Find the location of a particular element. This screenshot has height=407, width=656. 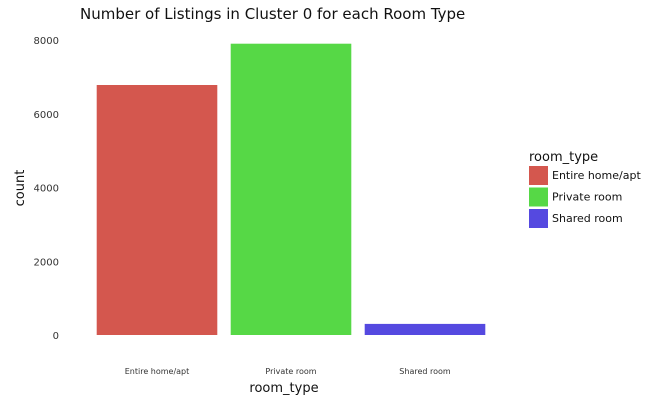

x-tick-label: Entire home/apt is located at coordinates (157, 371).